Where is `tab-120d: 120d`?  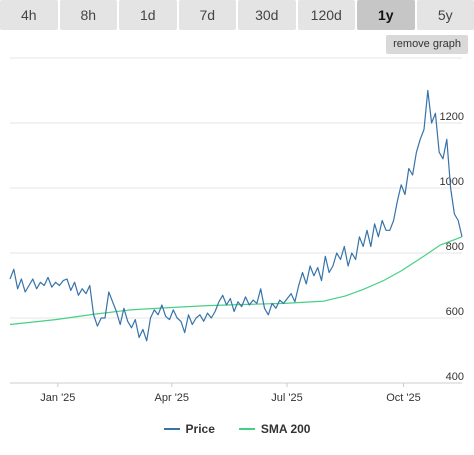
tab-120d: 120d is located at coordinates (326, 15).